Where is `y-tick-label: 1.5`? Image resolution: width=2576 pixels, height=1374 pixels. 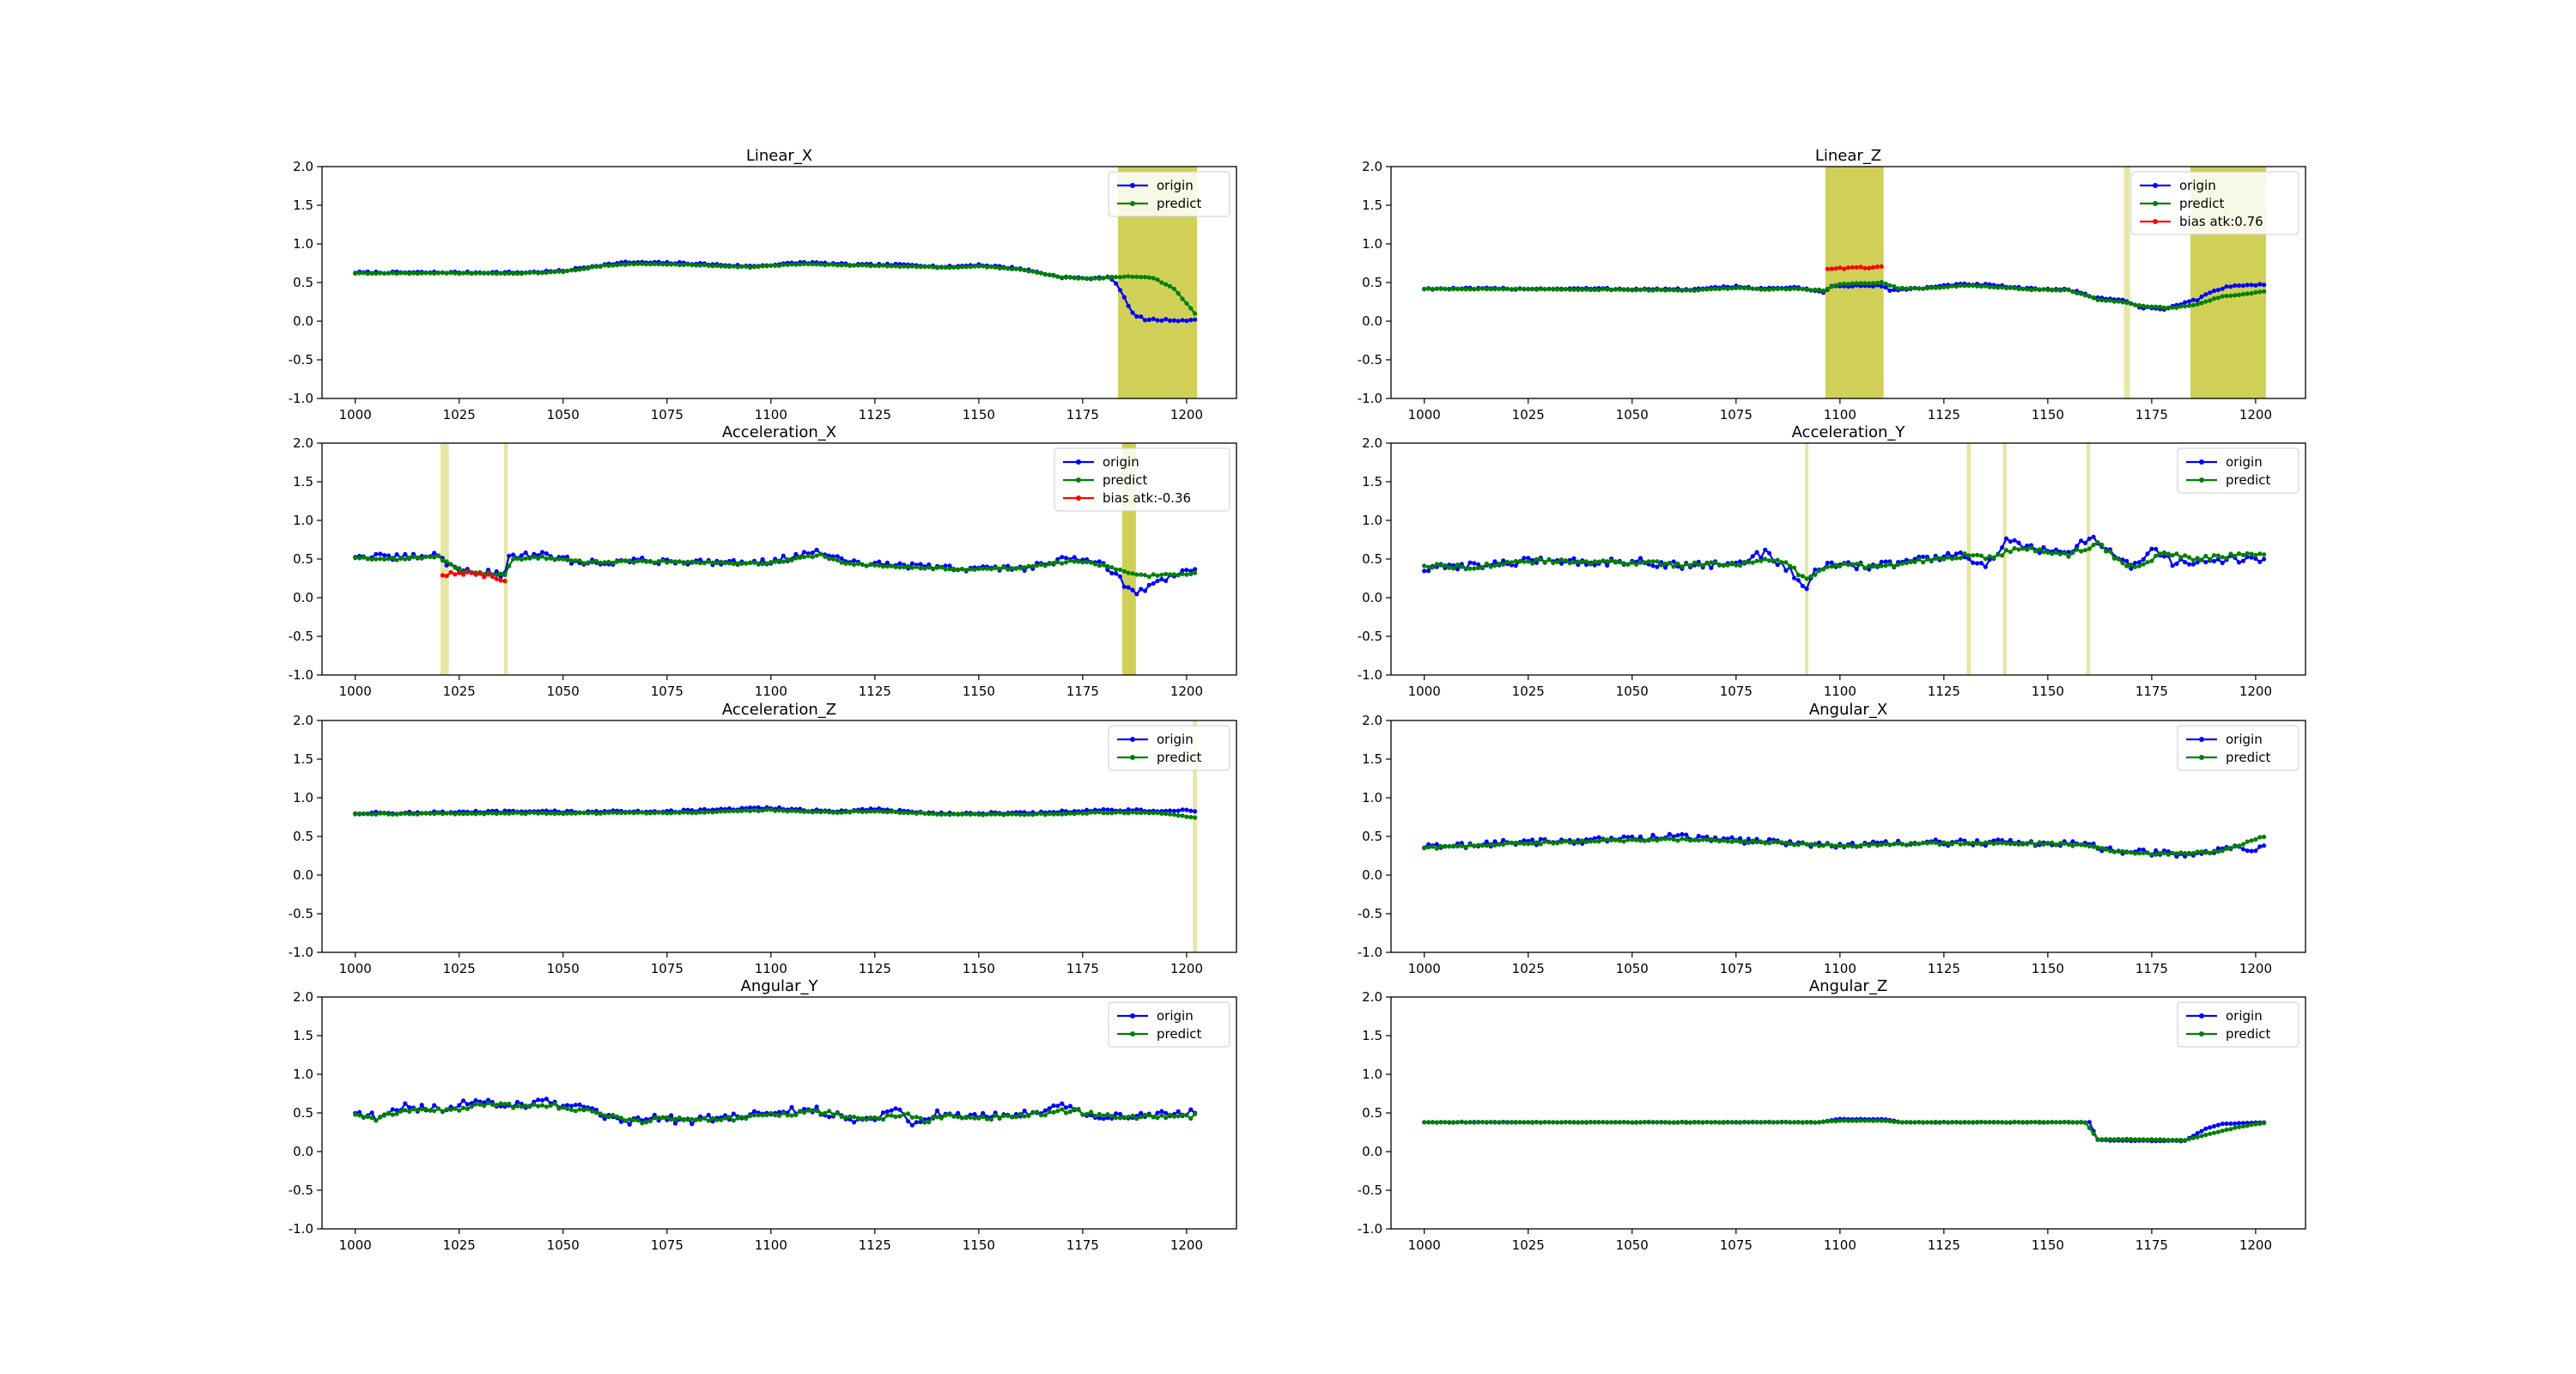
y-tick-label: 1.5 is located at coordinates (1372, 759).